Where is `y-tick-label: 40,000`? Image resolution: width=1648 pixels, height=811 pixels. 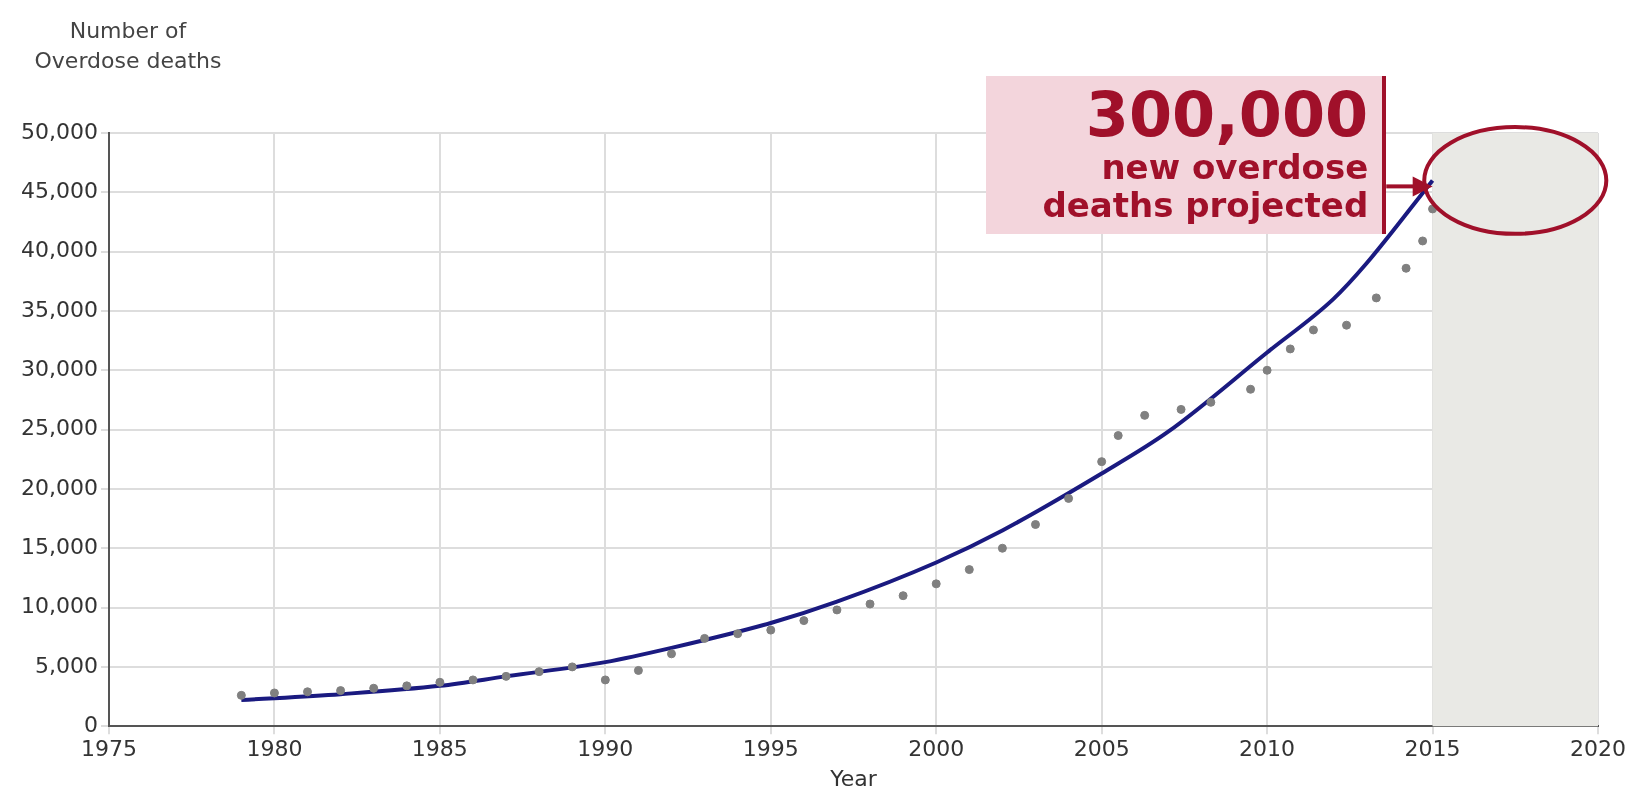 y-tick-label: 40,000 is located at coordinates (59, 250).